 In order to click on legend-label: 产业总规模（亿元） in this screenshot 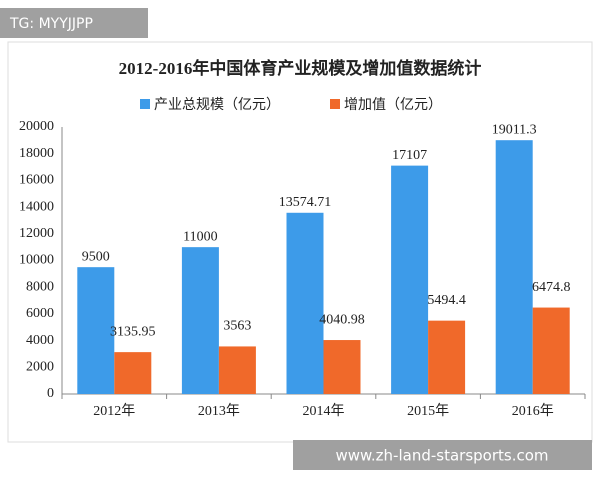, I will do `click(217, 105)`.